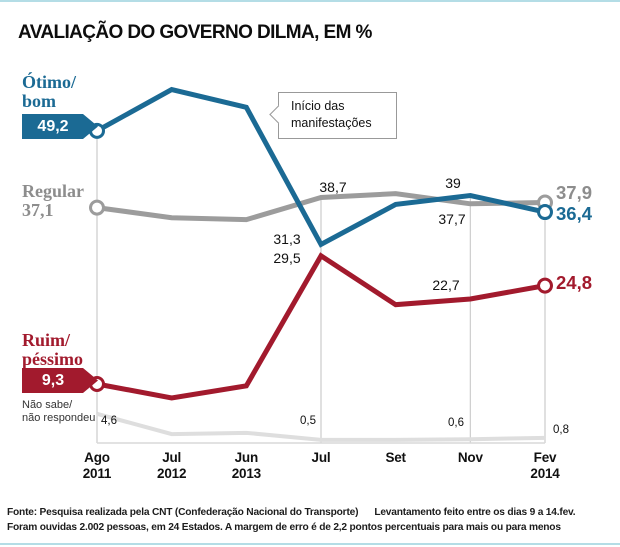 This screenshot has width=620, height=547. I want to click on legend-ruim-label: Ruim/ péssimo, so click(52, 350).